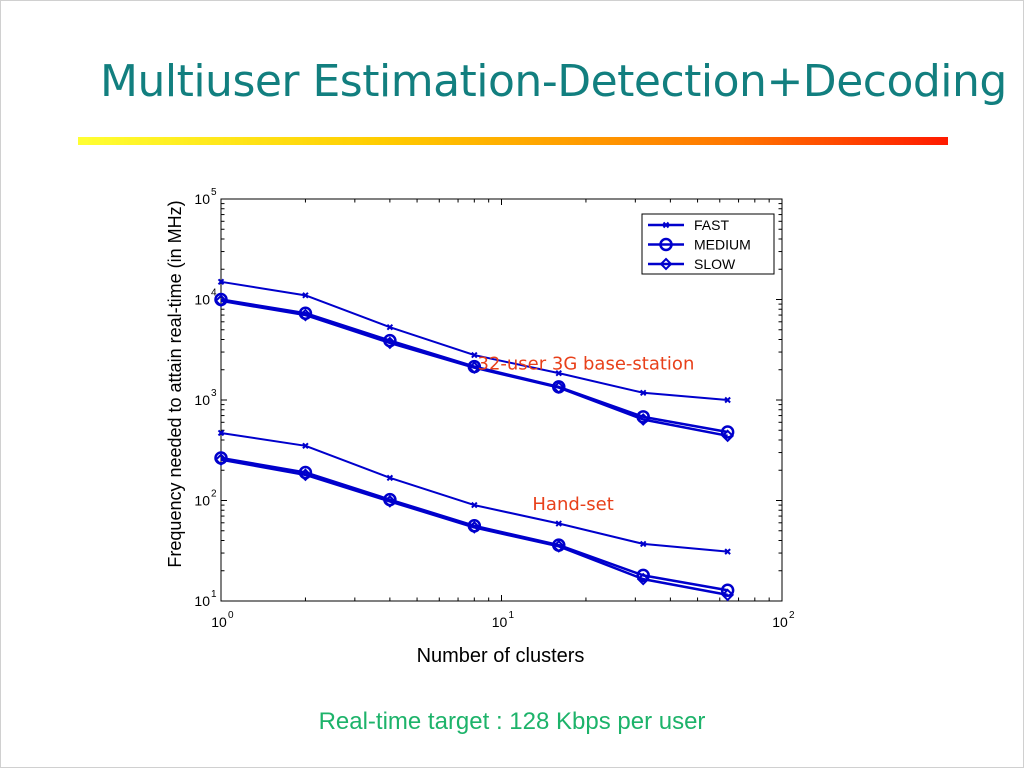 This screenshot has width=1024, height=768. Describe the element at coordinates (688, 225) in the screenshot. I see `legend-item-fast: FAST` at that location.